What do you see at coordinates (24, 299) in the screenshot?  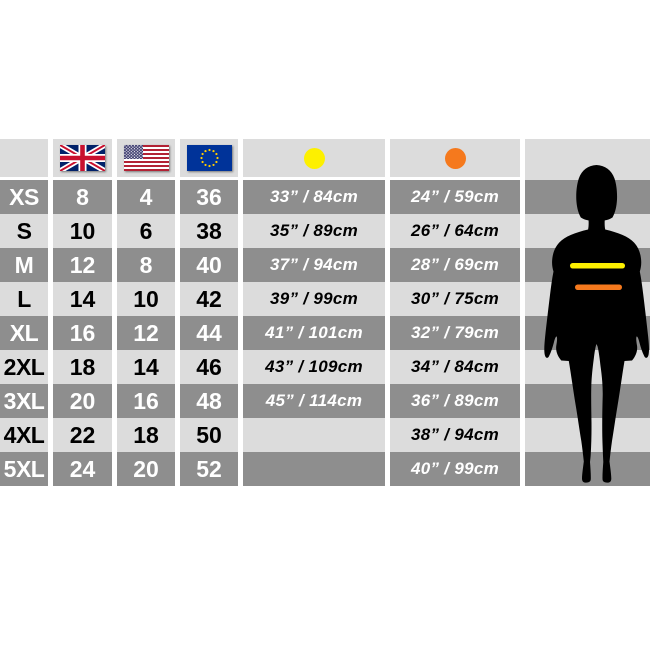 I see `size-label-cell: L` at bounding box center [24, 299].